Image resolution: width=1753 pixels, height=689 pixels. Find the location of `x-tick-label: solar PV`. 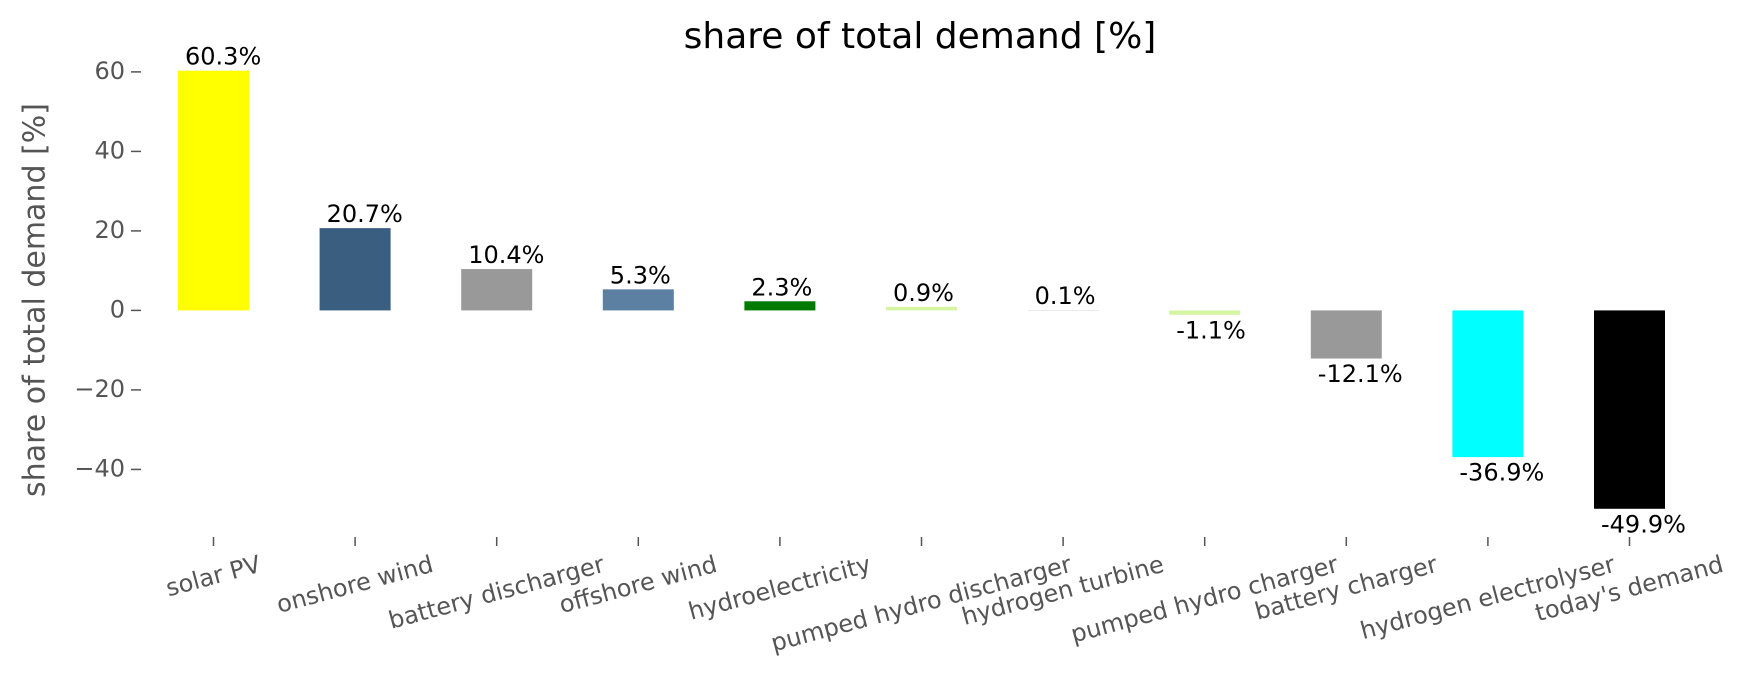

x-tick-label: solar PV is located at coordinates (213, 576).